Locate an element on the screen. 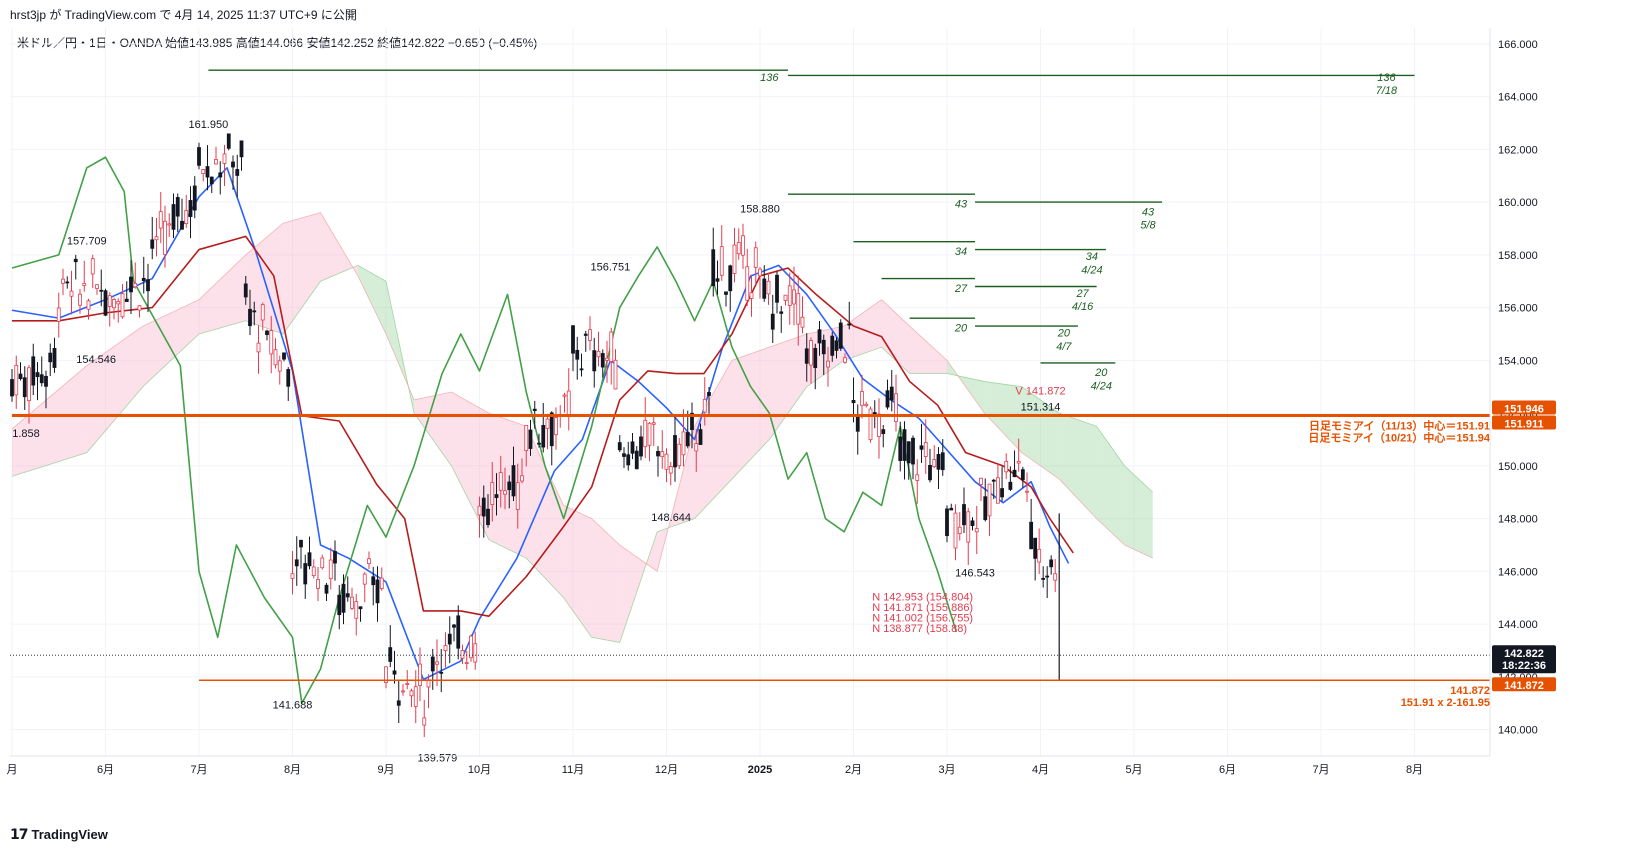  price-tick: 148.000 is located at coordinates (1518, 520).